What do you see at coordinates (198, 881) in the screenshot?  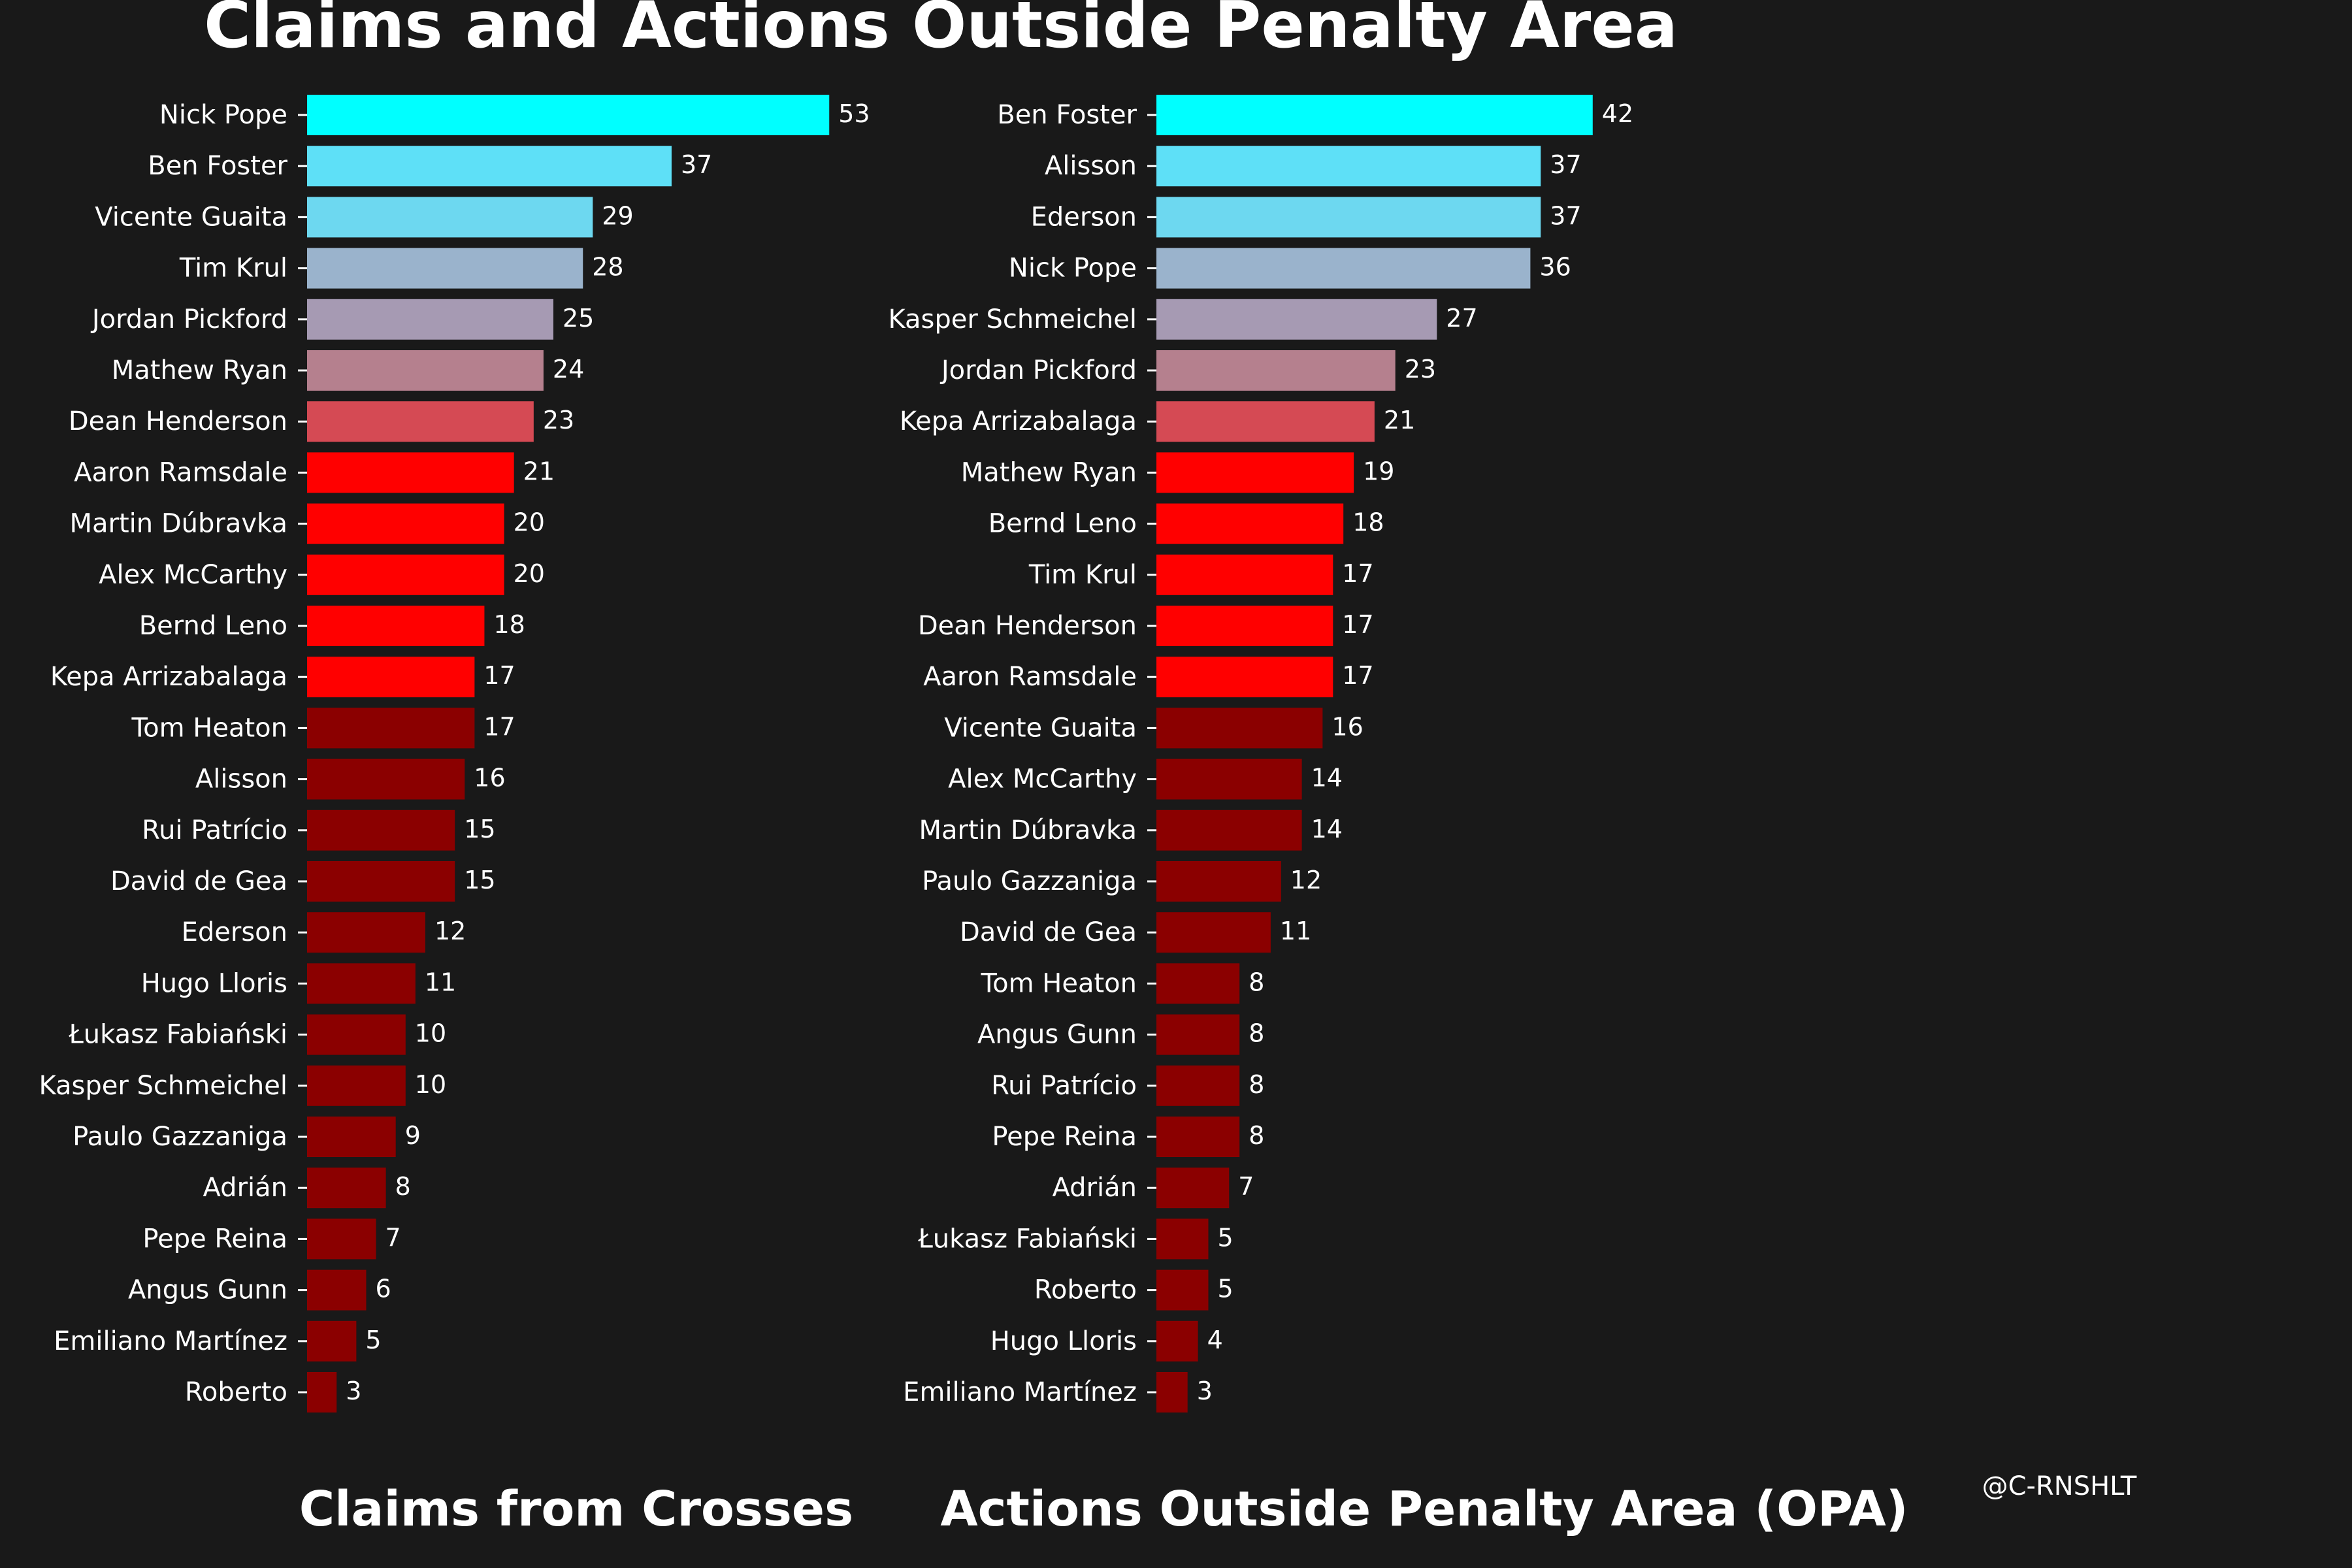 I see `claims-tick-label: David de Gea` at bounding box center [198, 881].